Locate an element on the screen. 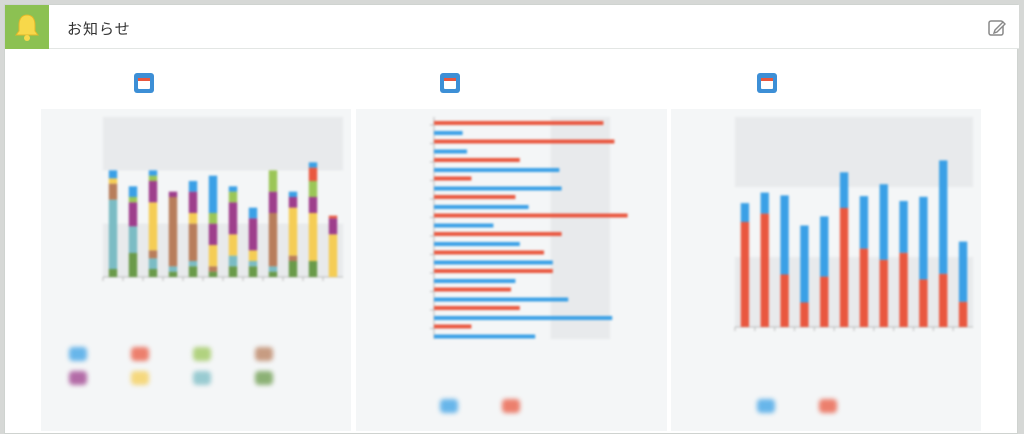 The height and width of the screenshot is (434, 1024). edit-icon is located at coordinates (997, 28).